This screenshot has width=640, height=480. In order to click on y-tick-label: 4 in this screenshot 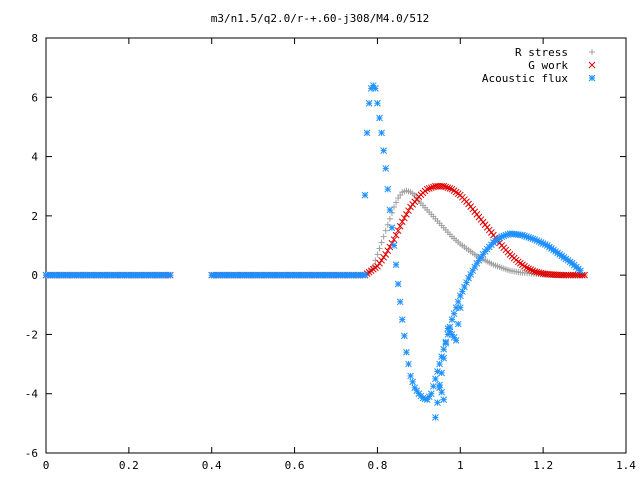, I will do `click(34, 157)`.